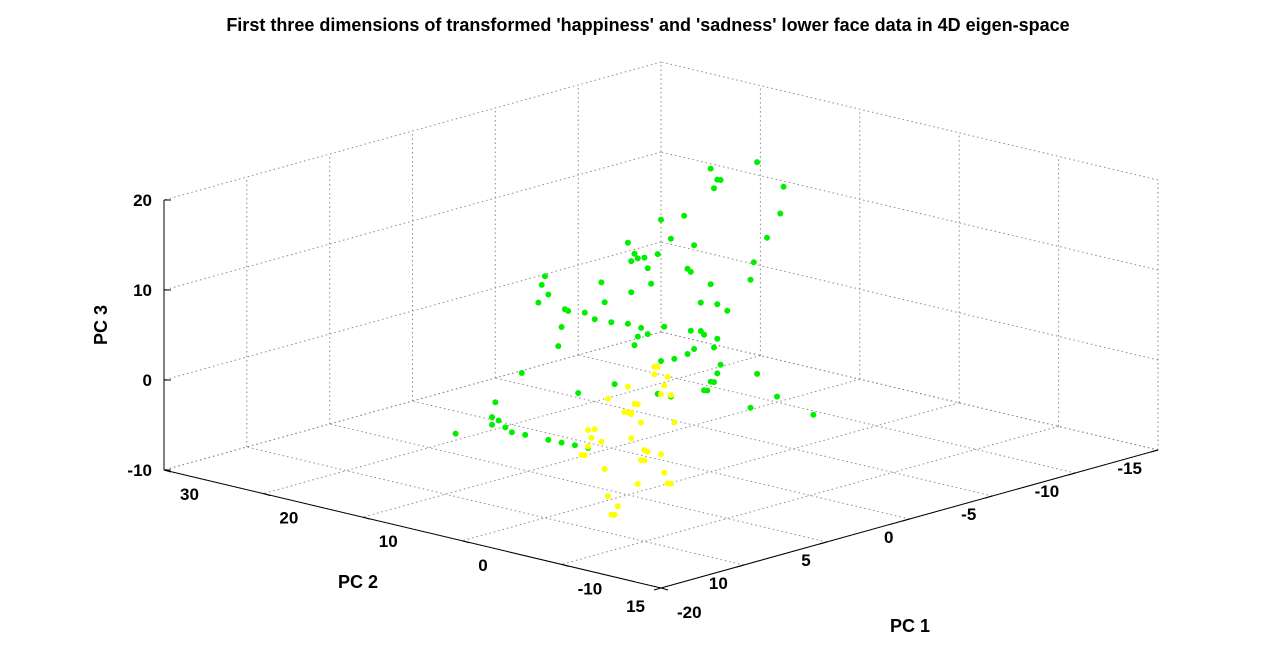  I want to click on y-tick-label: 0, so click(888, 537).